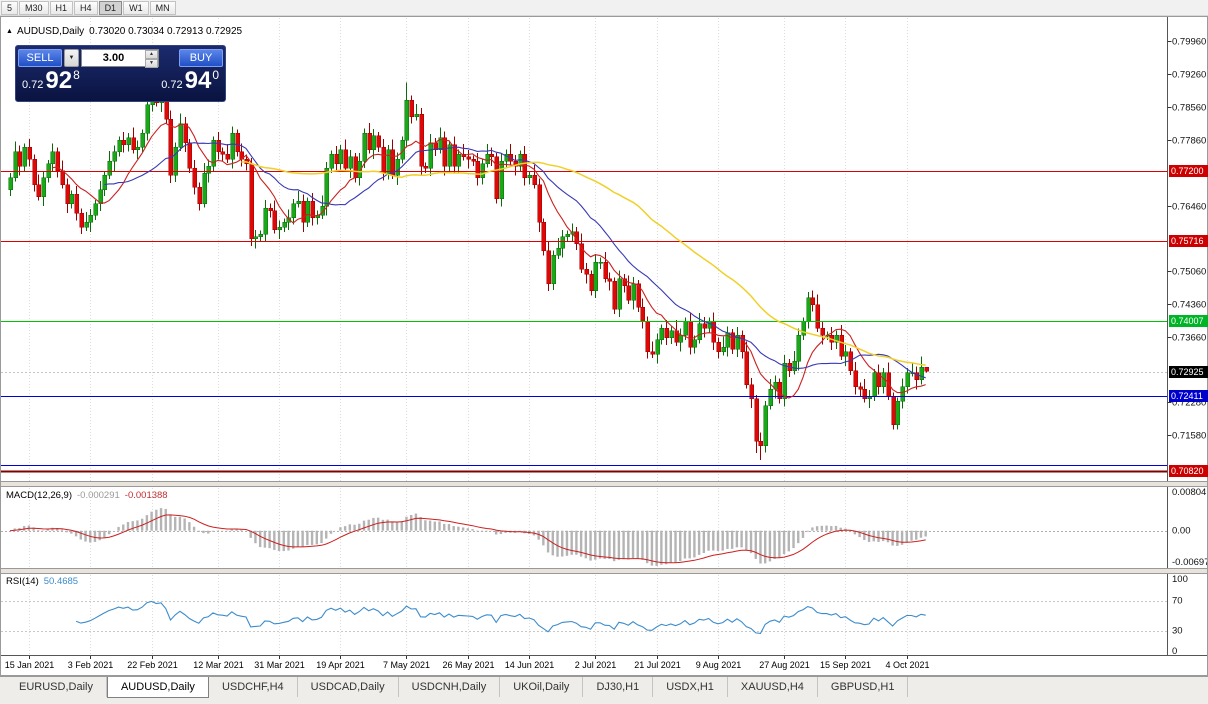 The width and height of the screenshot is (1208, 704). I want to click on pane-divider-macd, so click(604, 484).